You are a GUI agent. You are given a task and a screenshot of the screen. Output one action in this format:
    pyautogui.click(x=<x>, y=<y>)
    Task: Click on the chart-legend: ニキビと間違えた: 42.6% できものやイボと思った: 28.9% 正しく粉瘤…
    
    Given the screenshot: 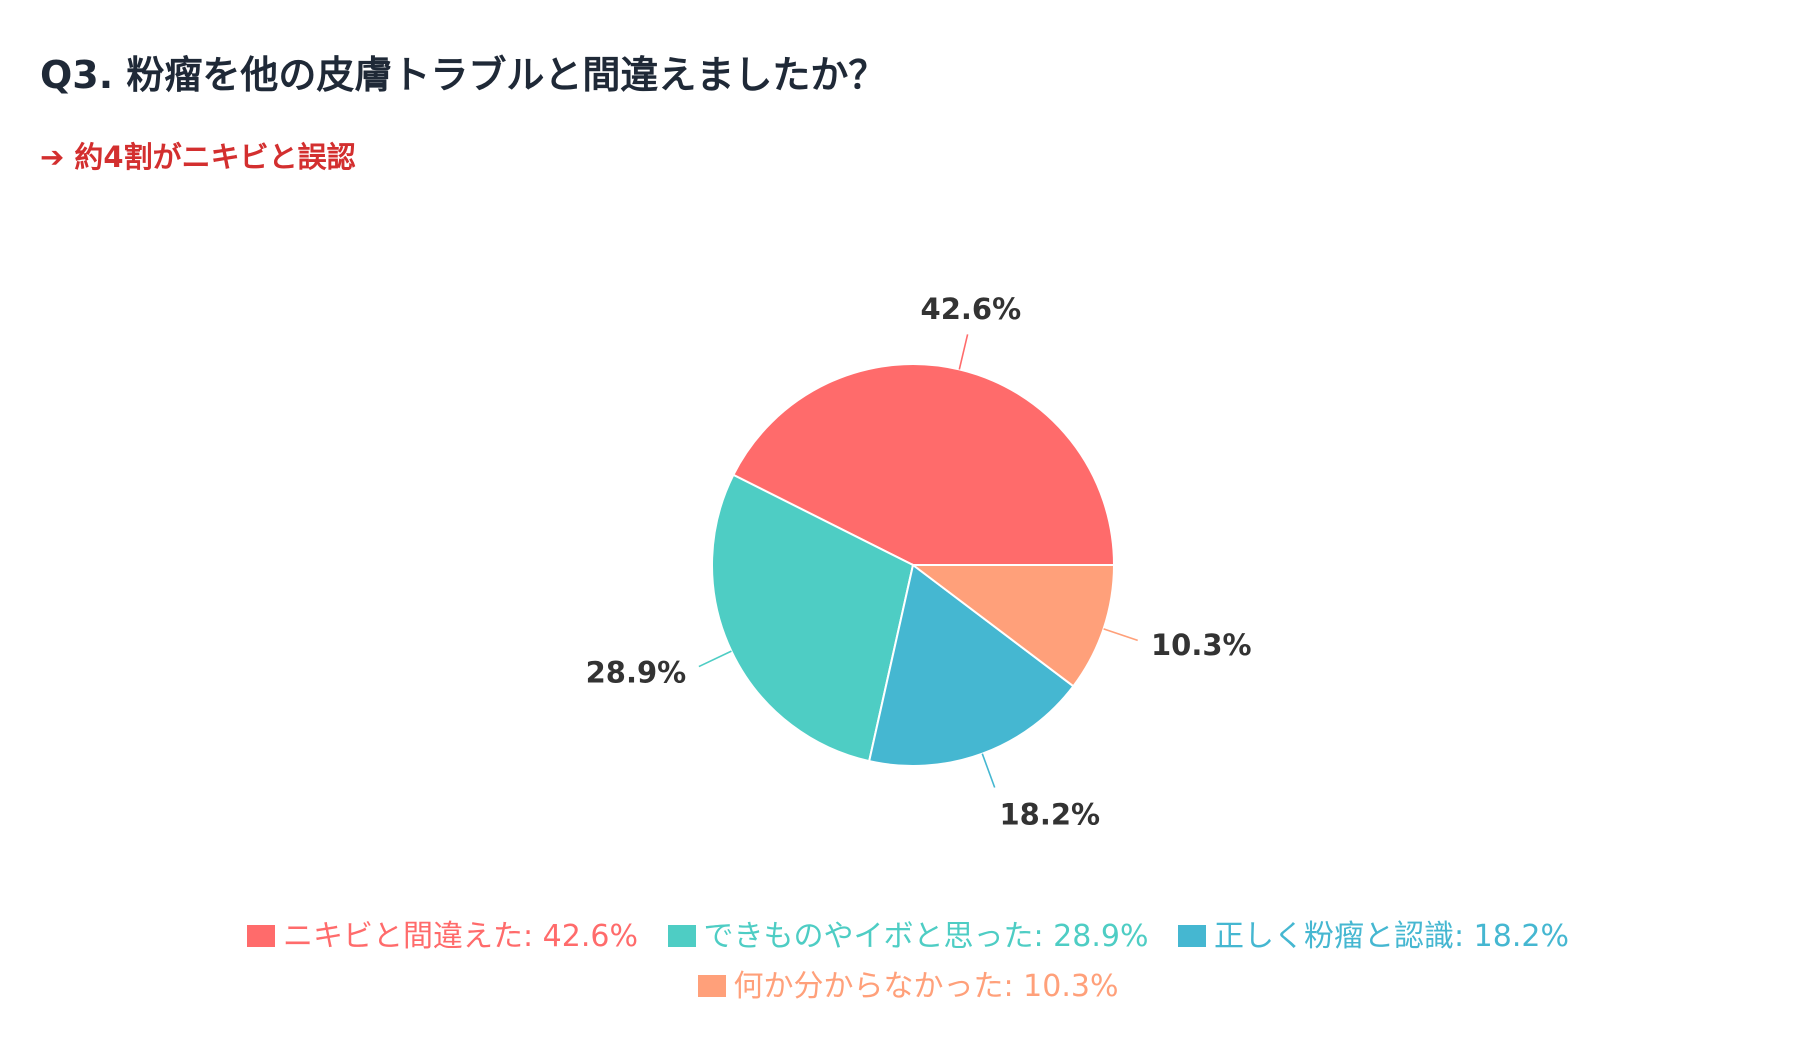 What is the action you would take?
    pyautogui.click(x=908, y=962)
    